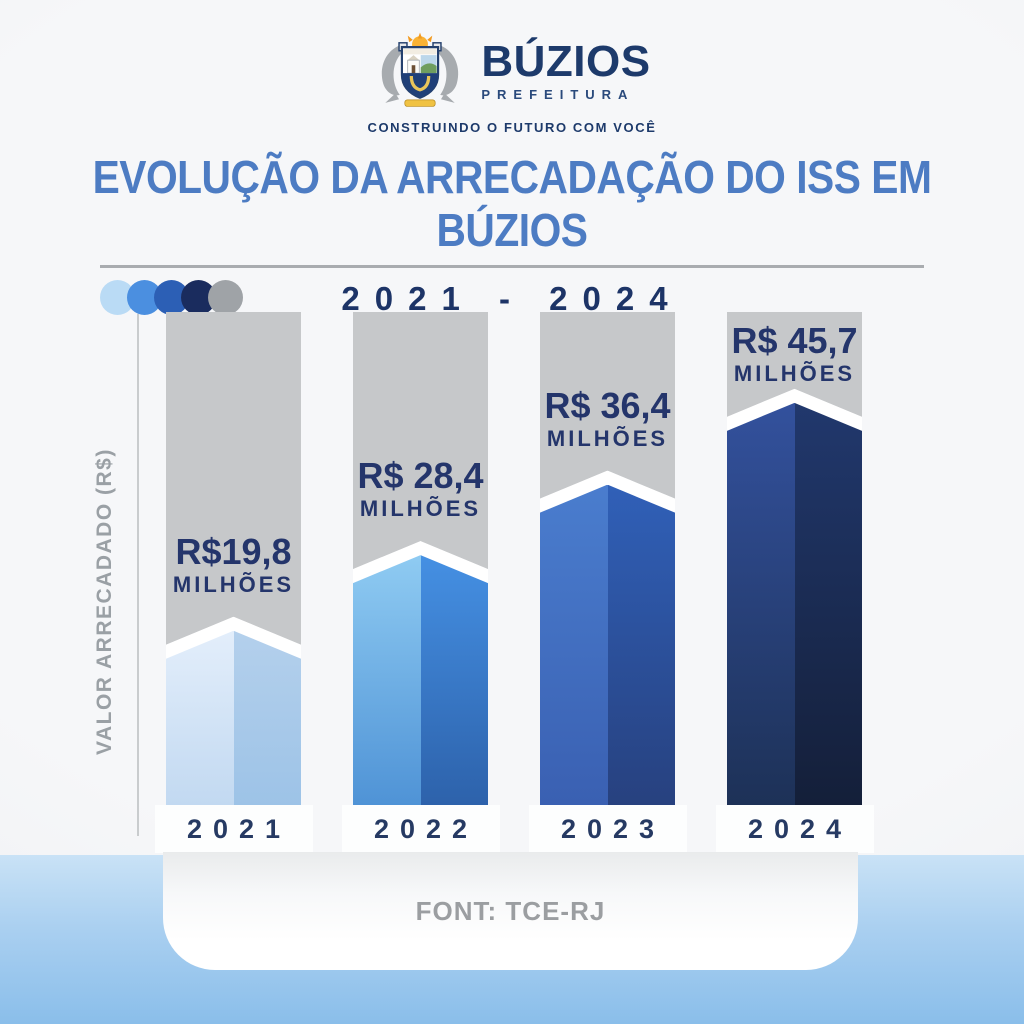  Describe the element at coordinates (794, 340) in the screenshot. I see `bar-value: R$ 45,7` at that location.